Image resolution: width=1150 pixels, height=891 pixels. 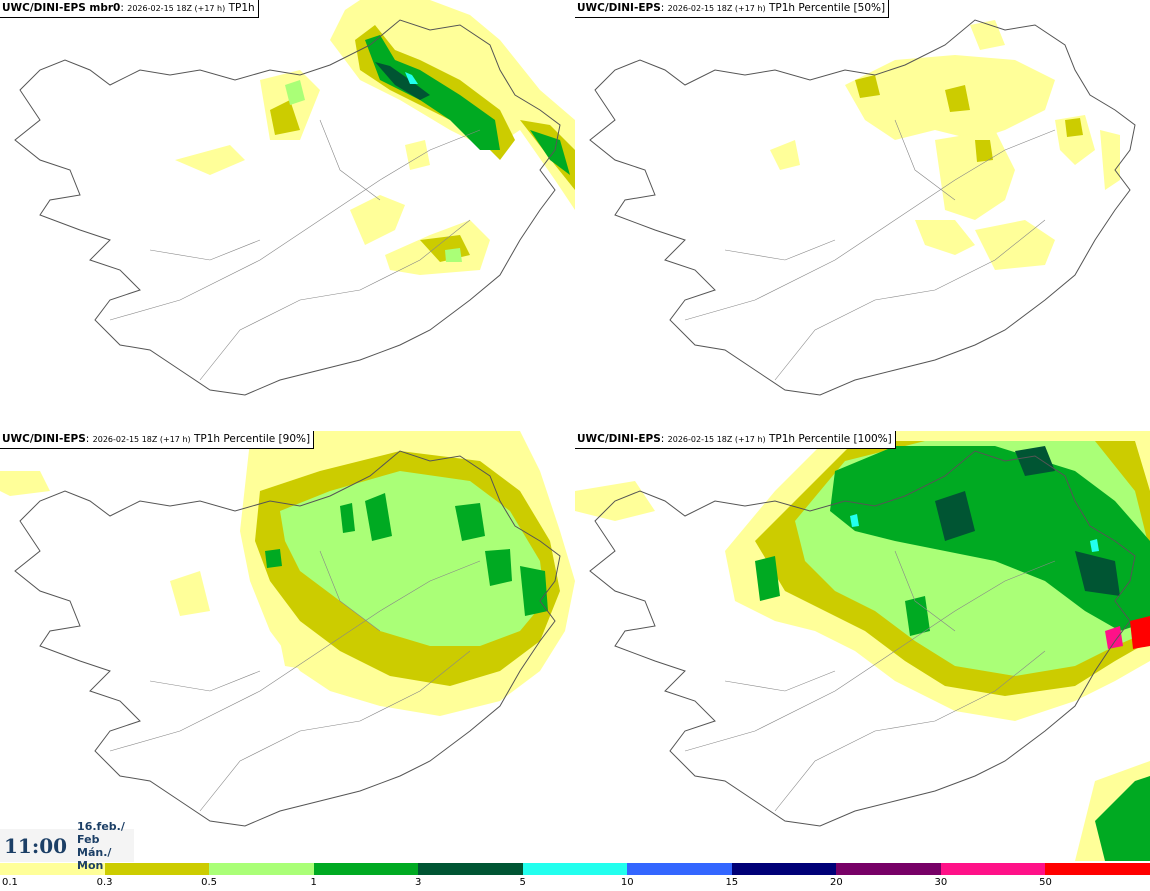 What do you see at coordinates (94, 858) in the screenshot?
I see `valid-weekday-line: Mán./ Mon` at bounding box center [94, 858].